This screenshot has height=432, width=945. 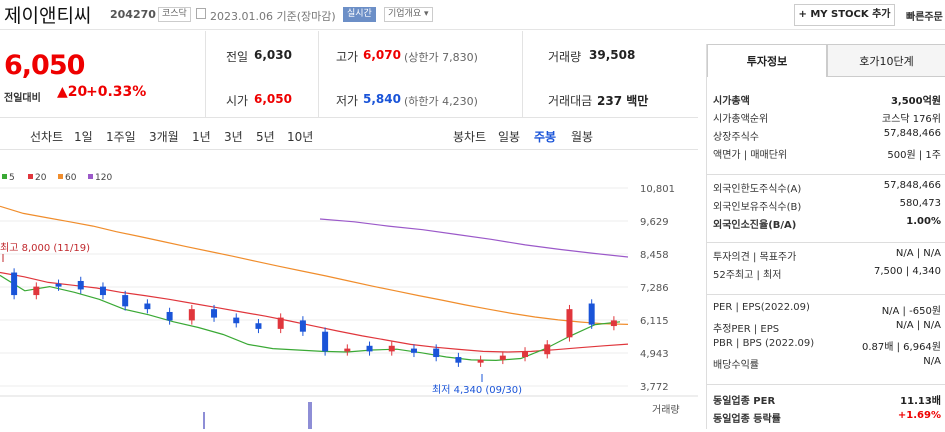 What do you see at coordinates (920, 203) in the screenshot?
I see `info-value: 580,473` at bounding box center [920, 203].